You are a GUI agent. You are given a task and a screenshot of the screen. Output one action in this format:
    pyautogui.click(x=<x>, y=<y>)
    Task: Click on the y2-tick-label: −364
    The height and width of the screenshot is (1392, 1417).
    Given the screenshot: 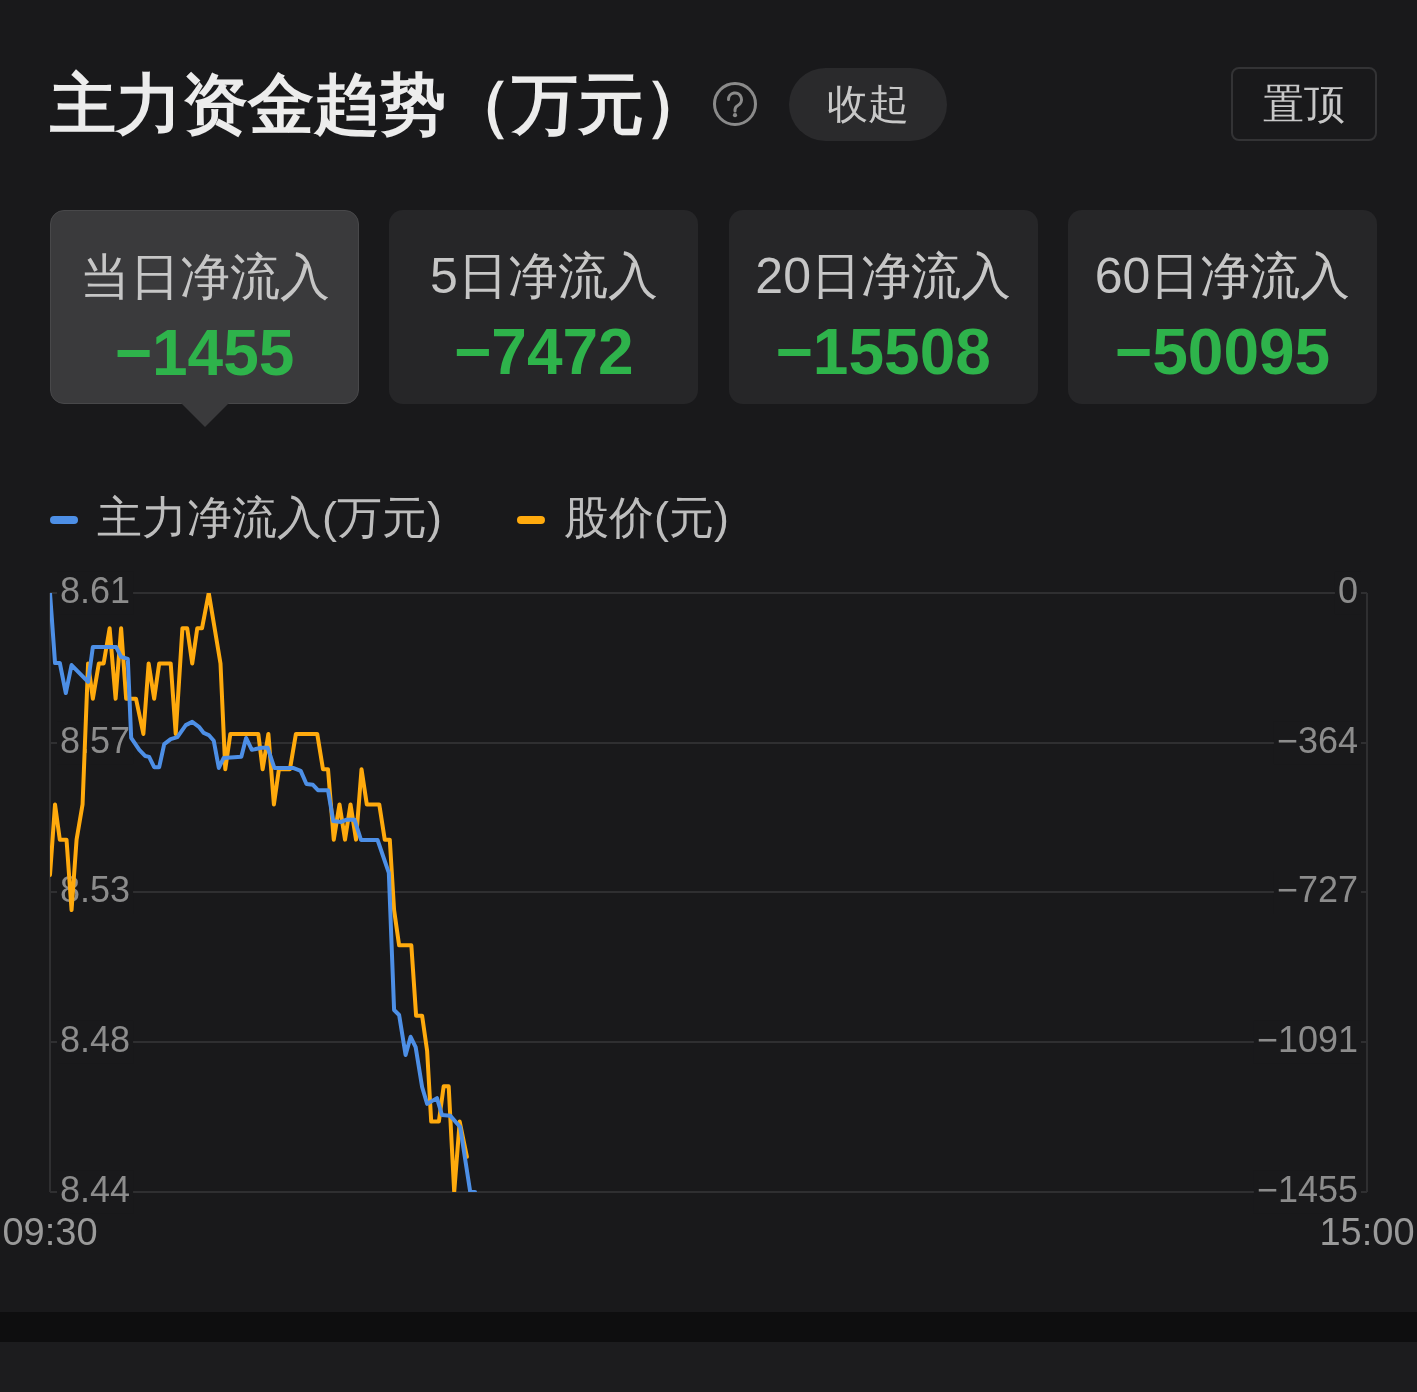 What is the action you would take?
    pyautogui.click(x=1317, y=740)
    